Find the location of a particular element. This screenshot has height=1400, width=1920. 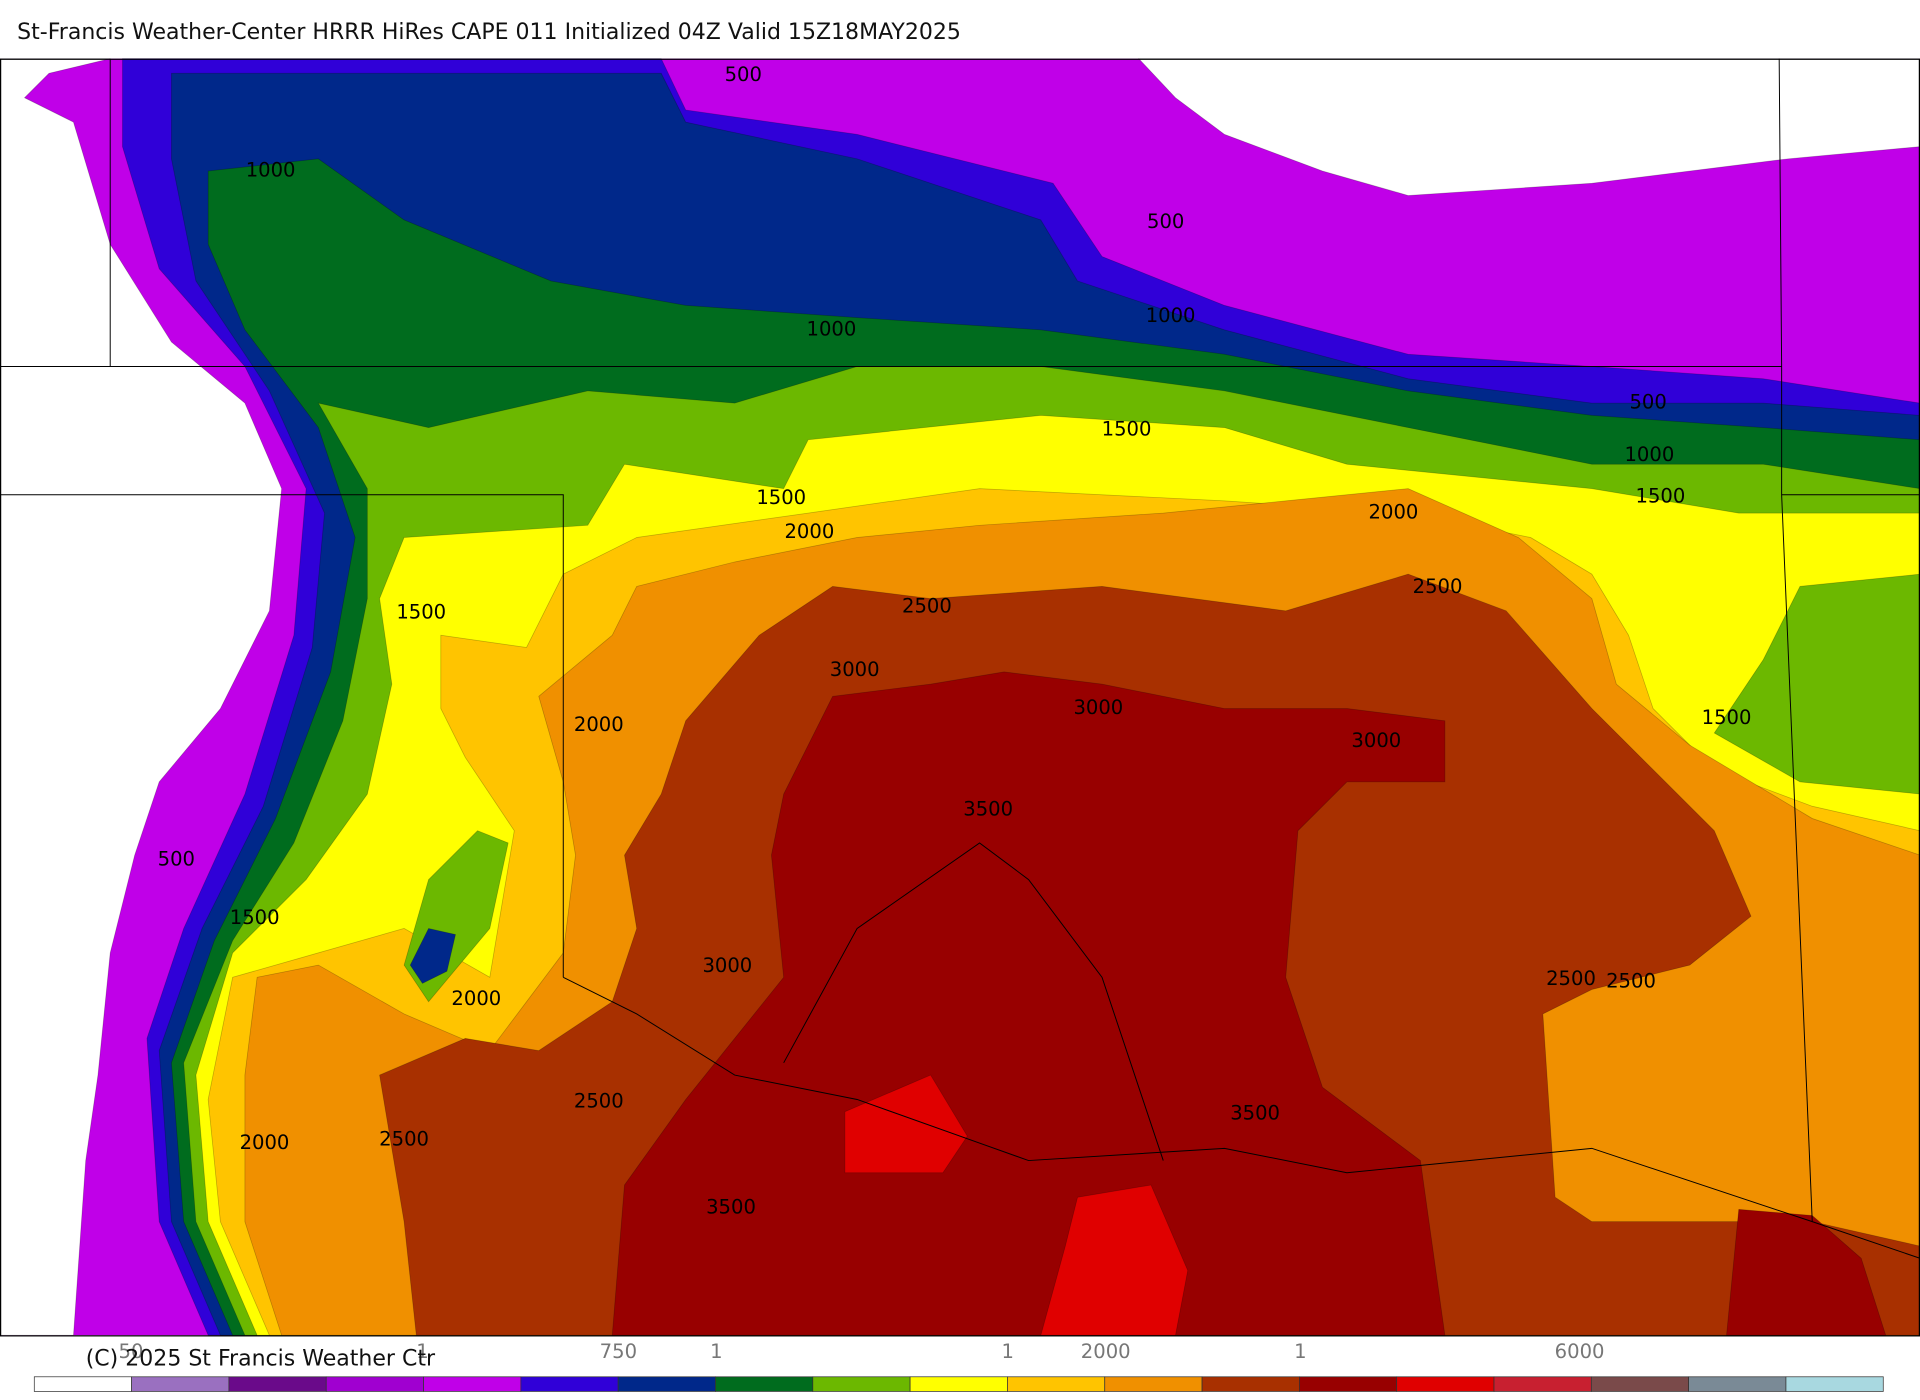

colorbar-label: 50 is located at coordinates (131, 1351).